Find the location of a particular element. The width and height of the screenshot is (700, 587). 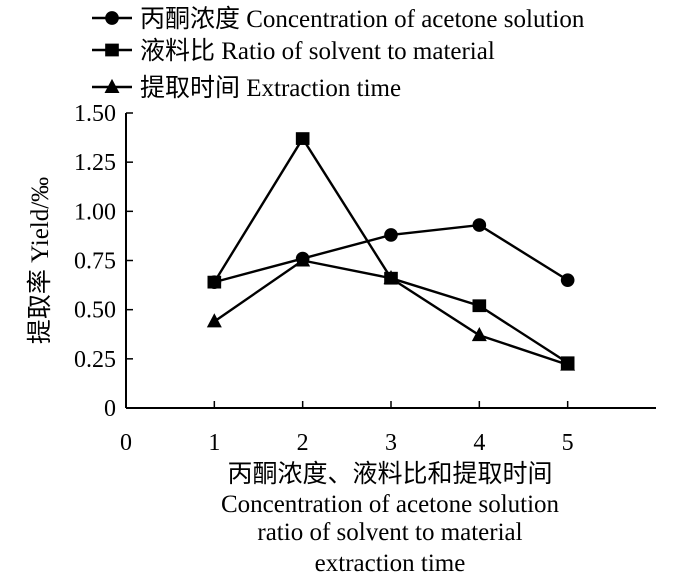

legend-label: 液料比 Ratio of solvent to material is located at coordinates (317, 51).